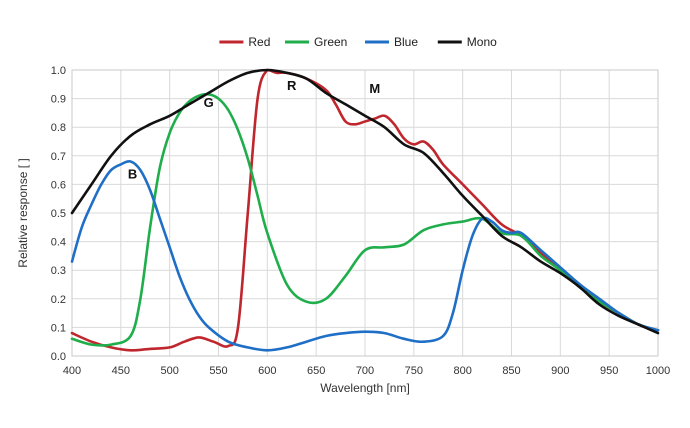 This screenshot has width=690, height=428. I want to click on y-tick-labels: 0.0 0.1 0.2 0.3 0.4 0.5 0.6 0.7 0.8 0.9 1.0, so click(58, 214).